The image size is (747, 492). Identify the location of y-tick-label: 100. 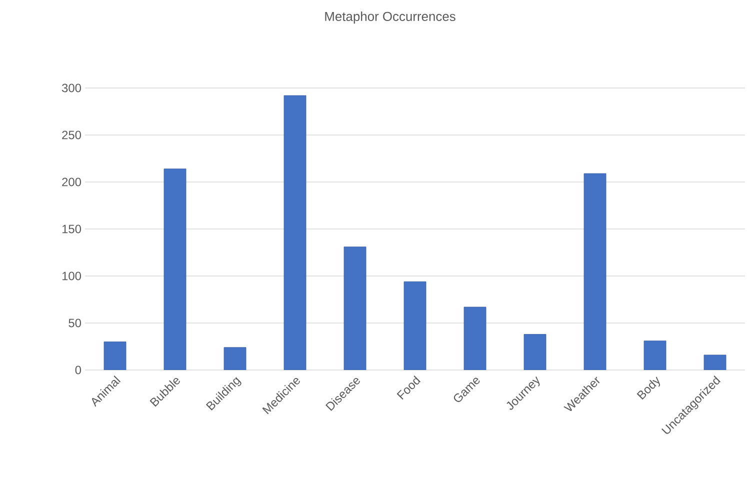
(72, 276).